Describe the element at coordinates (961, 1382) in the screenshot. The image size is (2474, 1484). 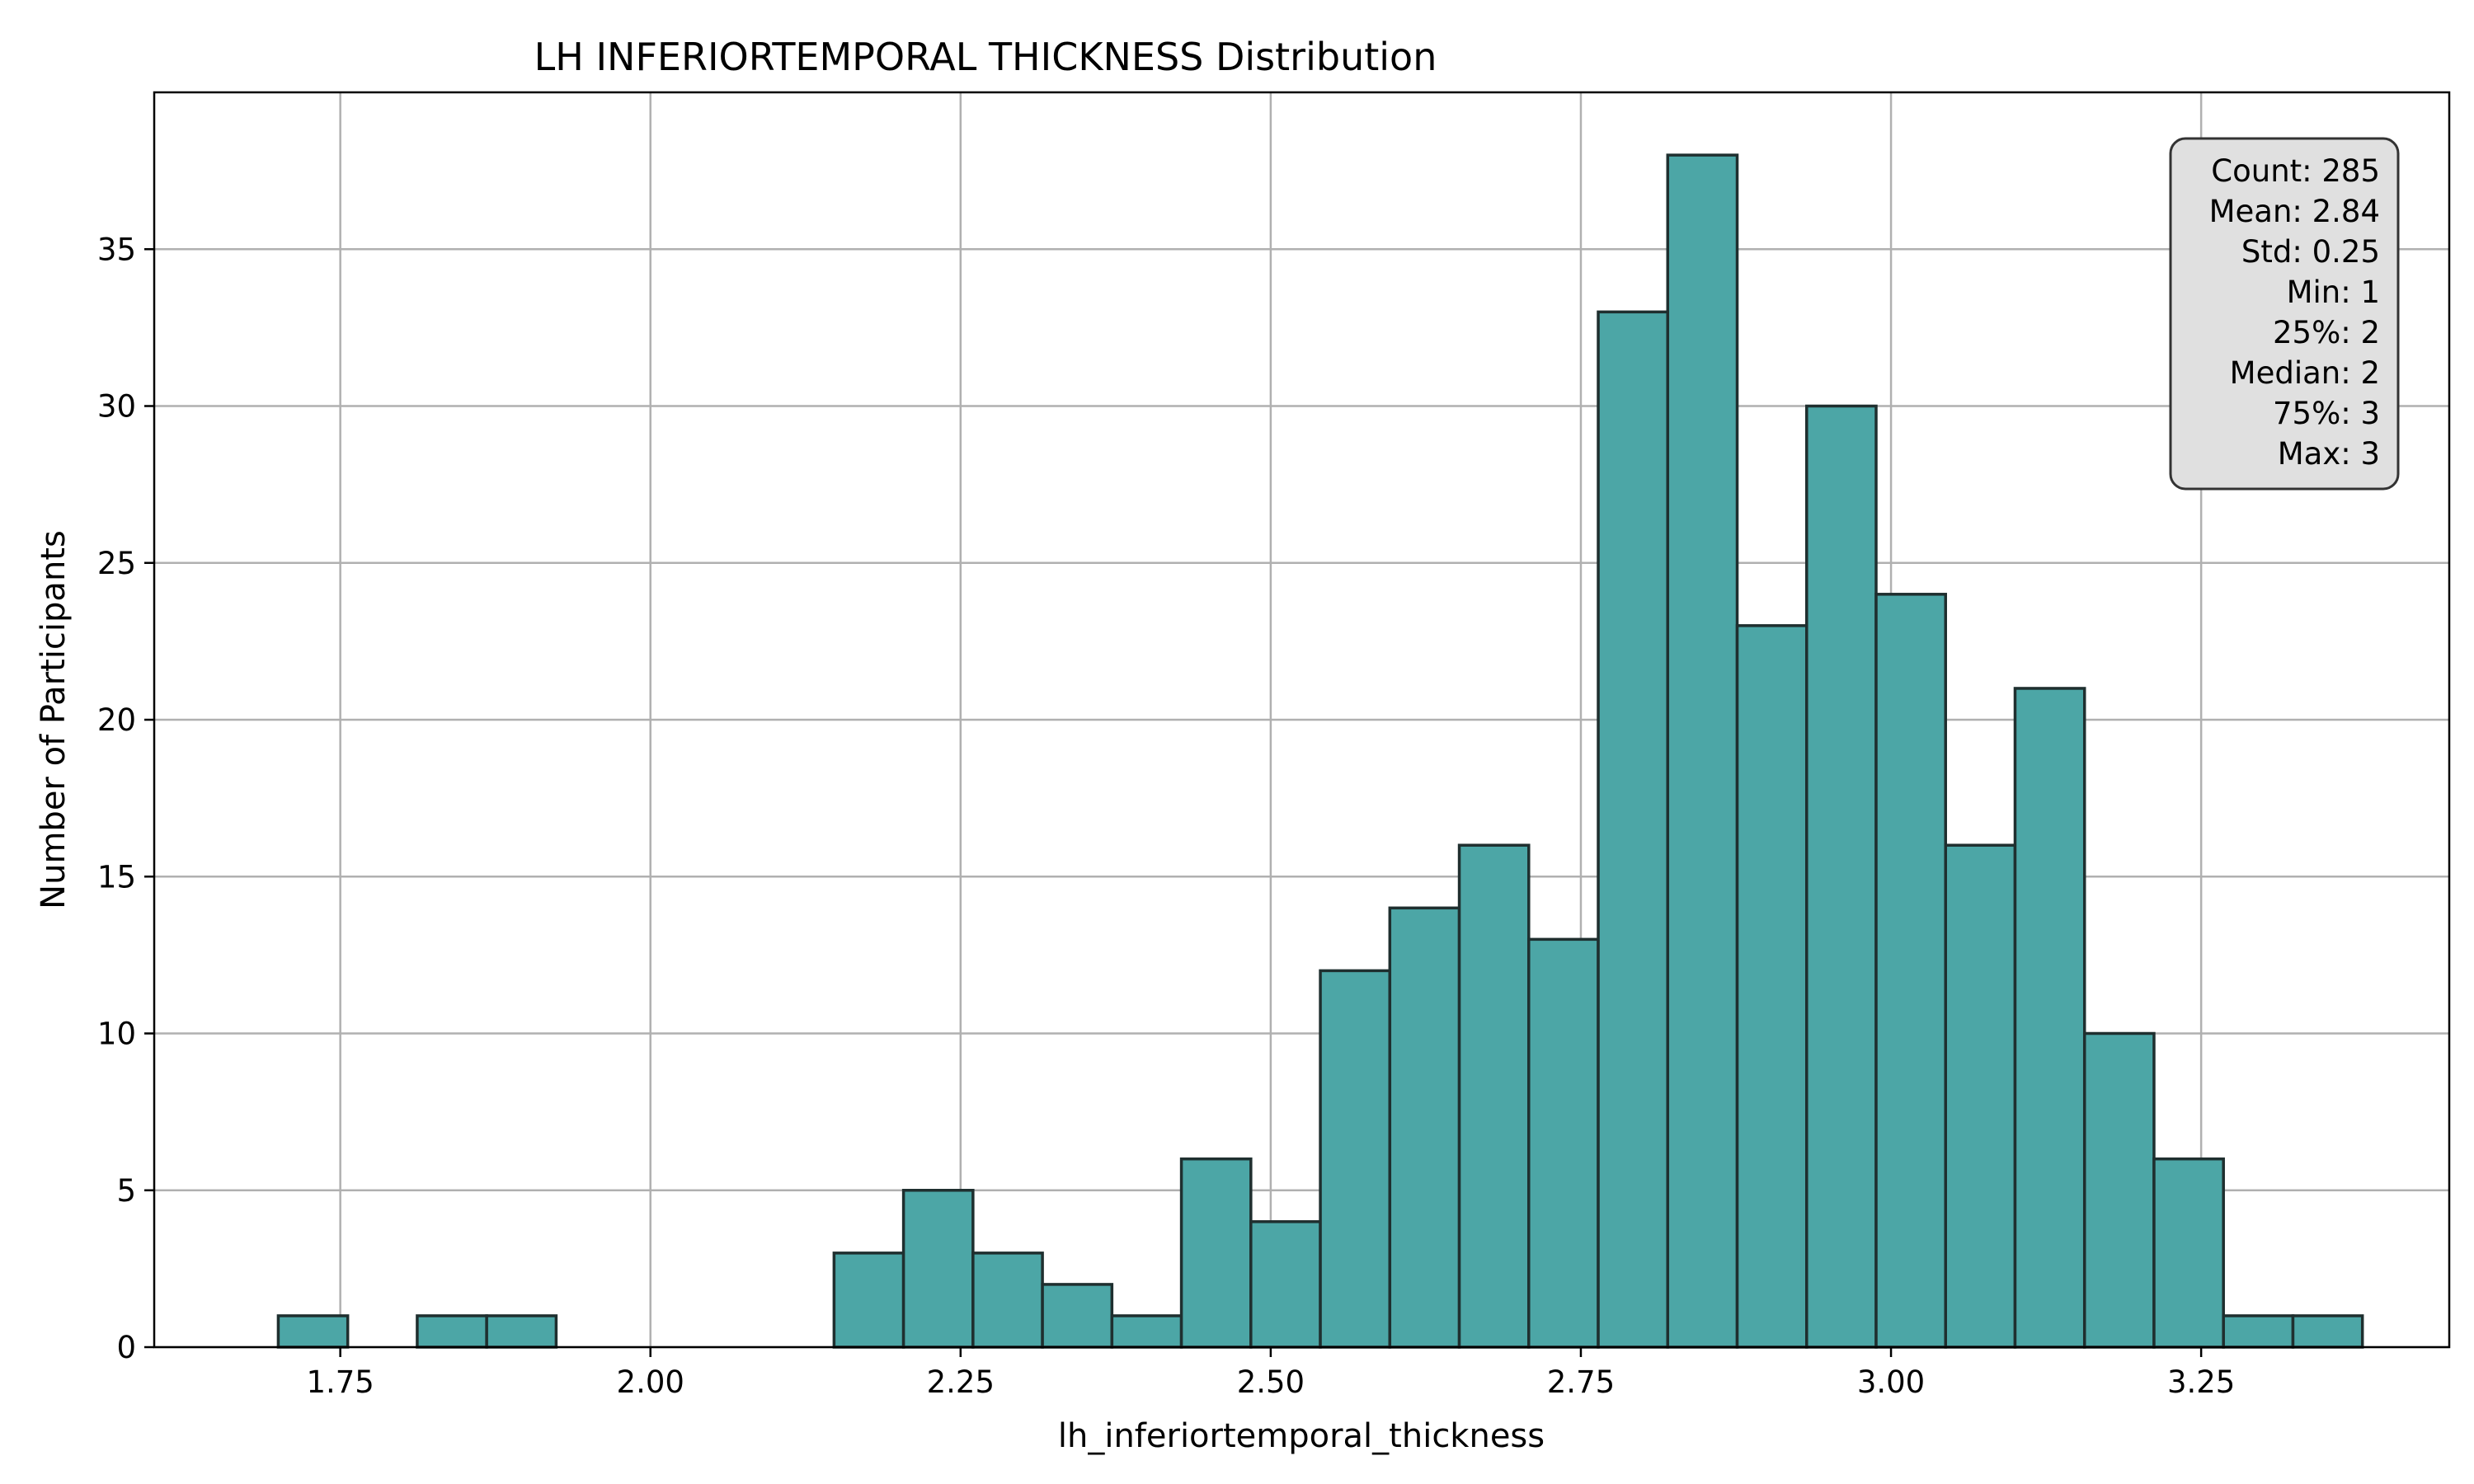
I see `x-tick-label: 2.25` at that location.